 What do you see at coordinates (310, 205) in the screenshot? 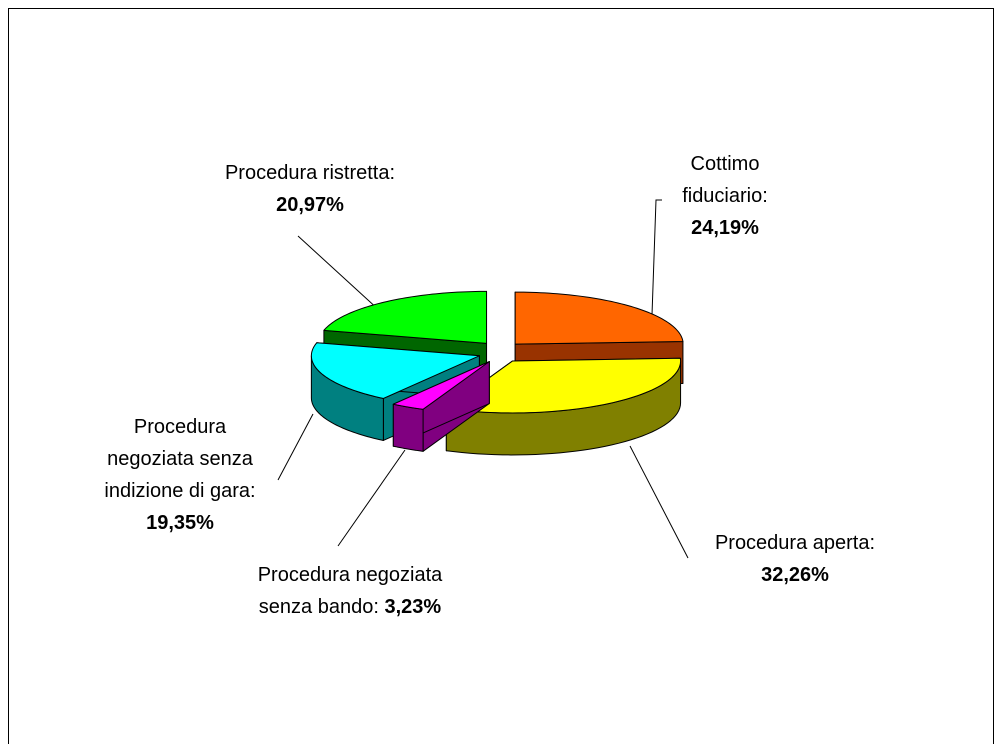
I see `label-value: 20,97%` at bounding box center [310, 205].